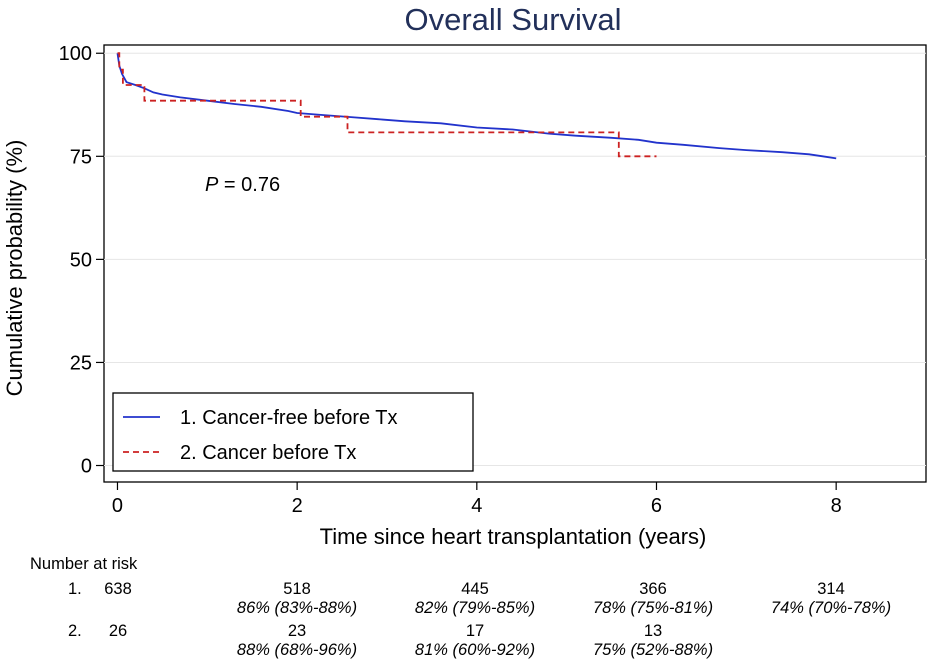 Image resolution: width=931 pixels, height=667 pixels. I want to click on series-line-cancer-free, so click(476, 106).